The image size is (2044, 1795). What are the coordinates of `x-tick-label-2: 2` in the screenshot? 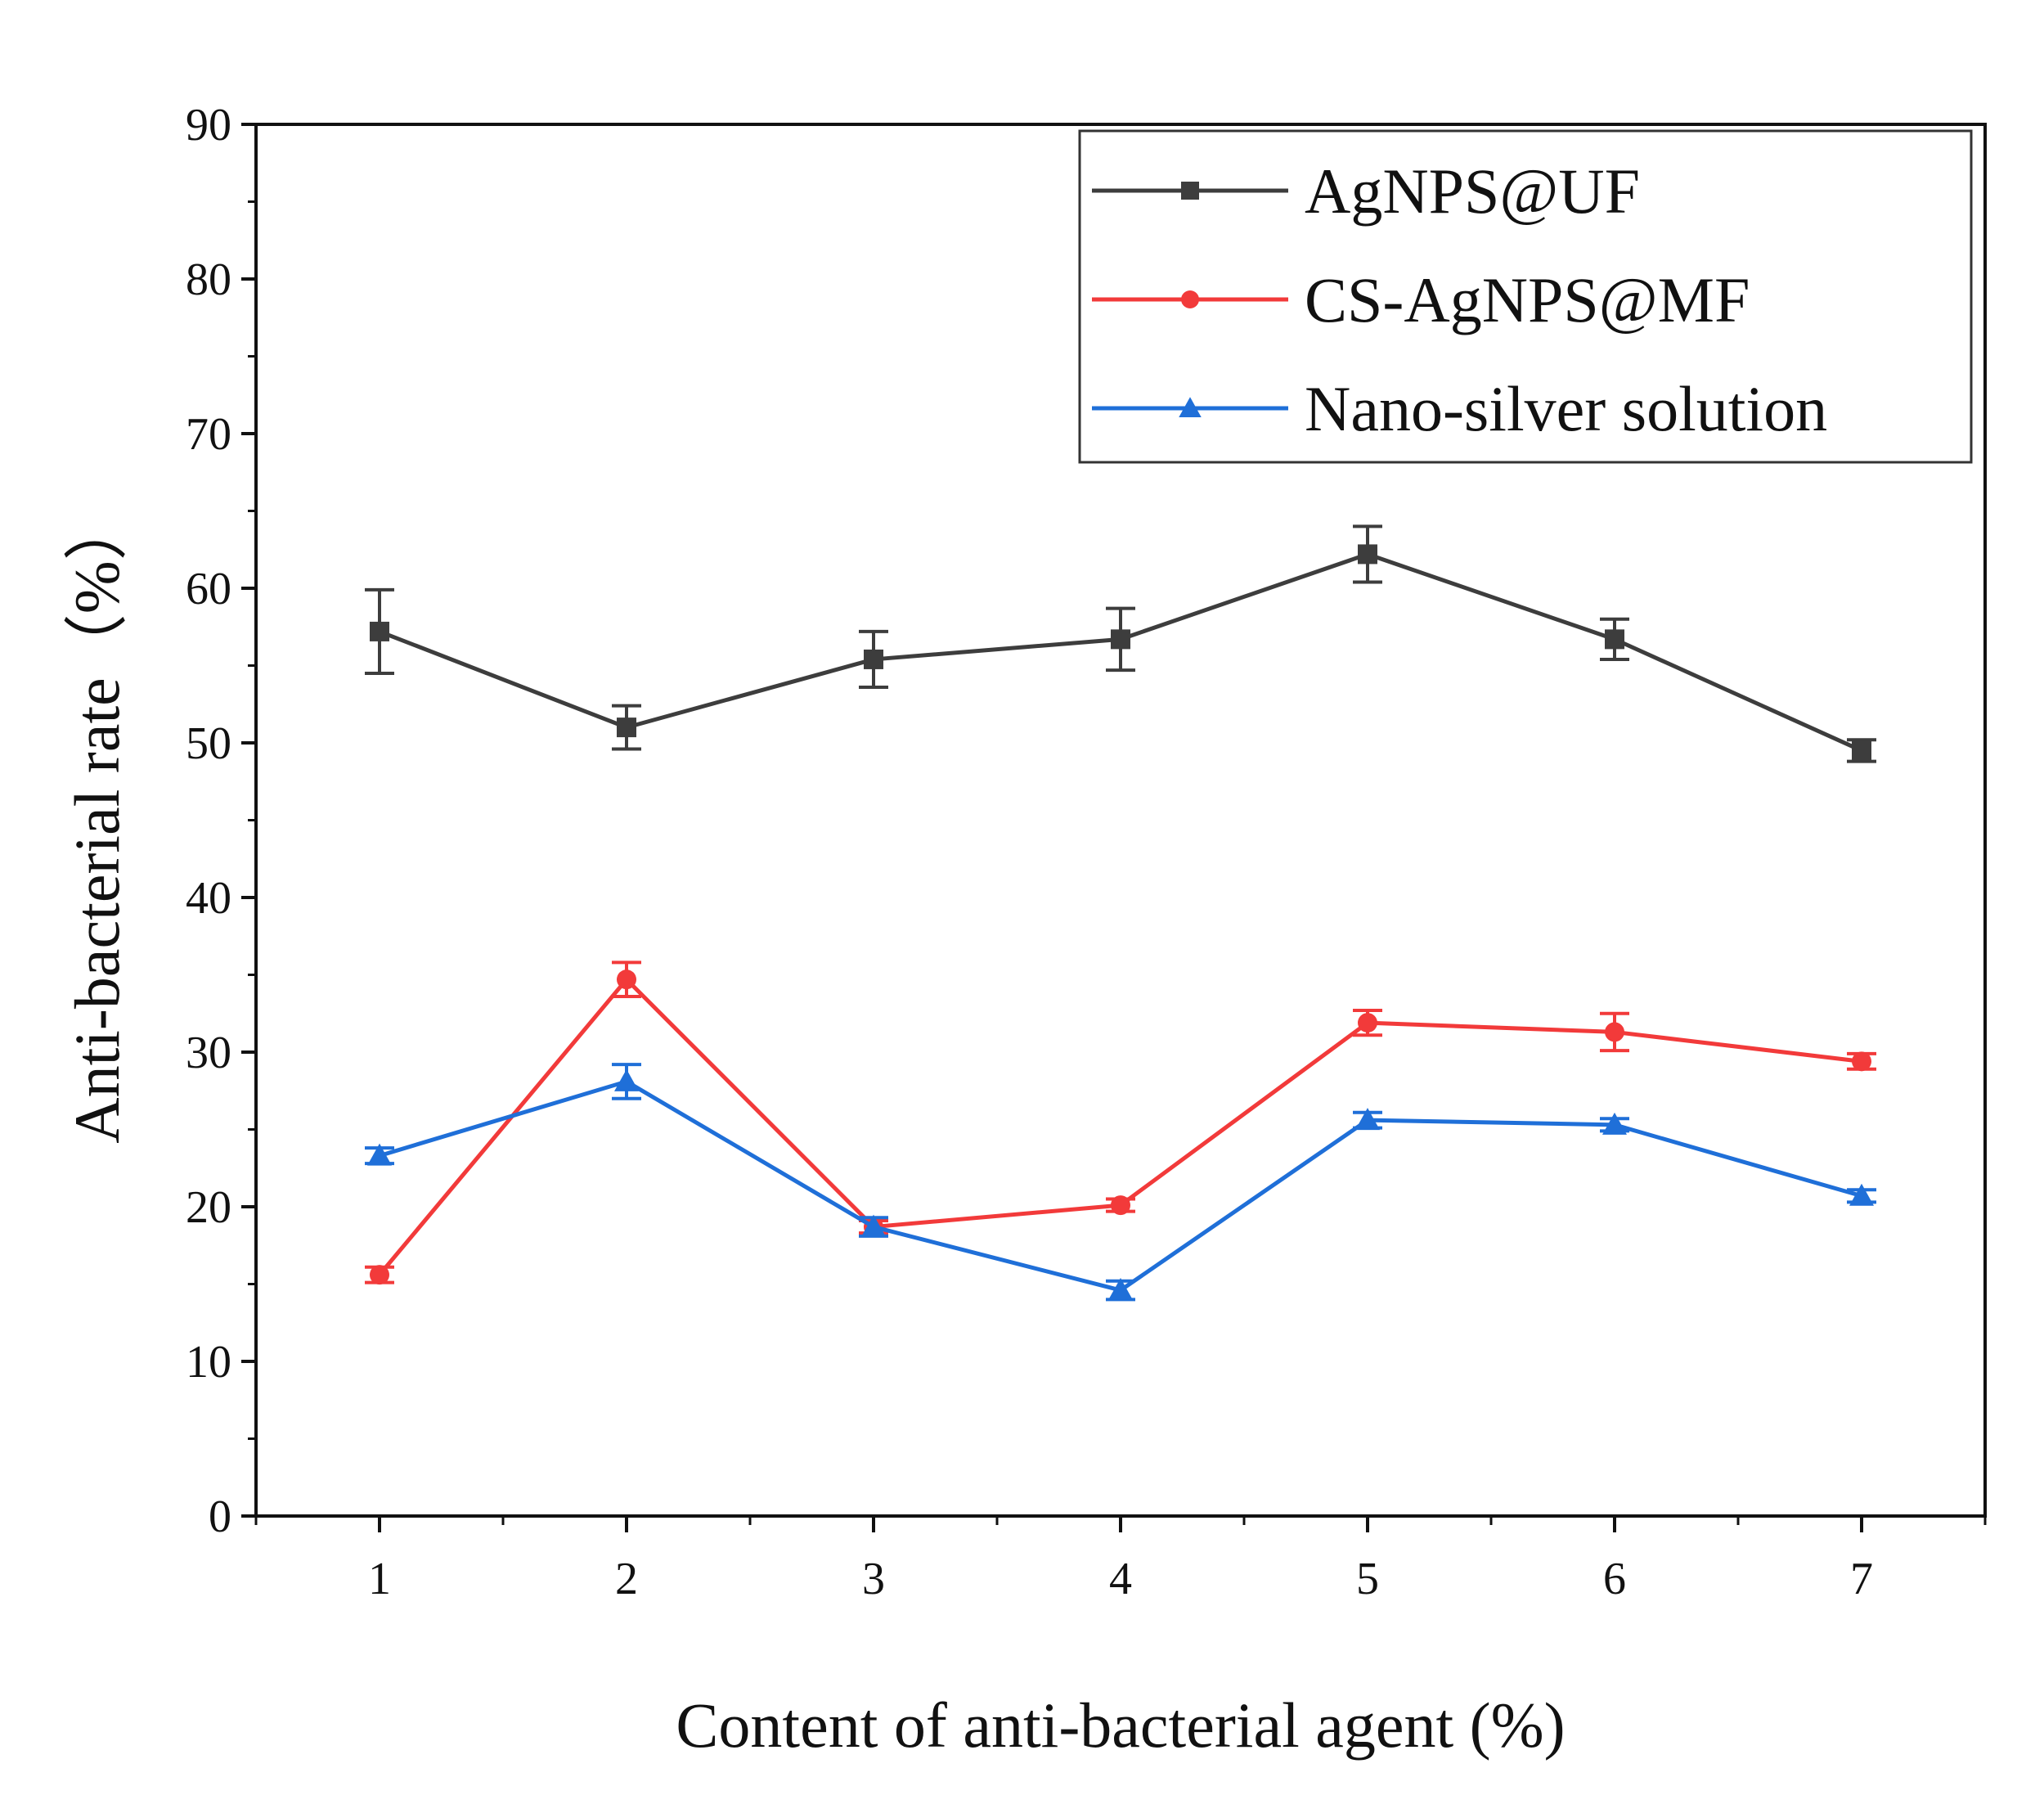 It's located at (626, 1579).